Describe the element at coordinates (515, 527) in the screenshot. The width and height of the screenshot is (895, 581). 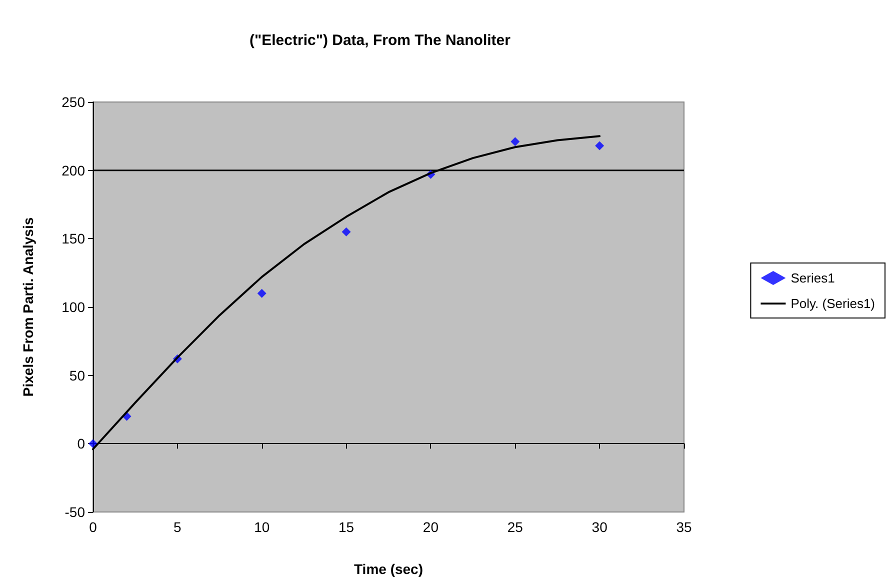
I see `x-tick-label: 25` at that location.